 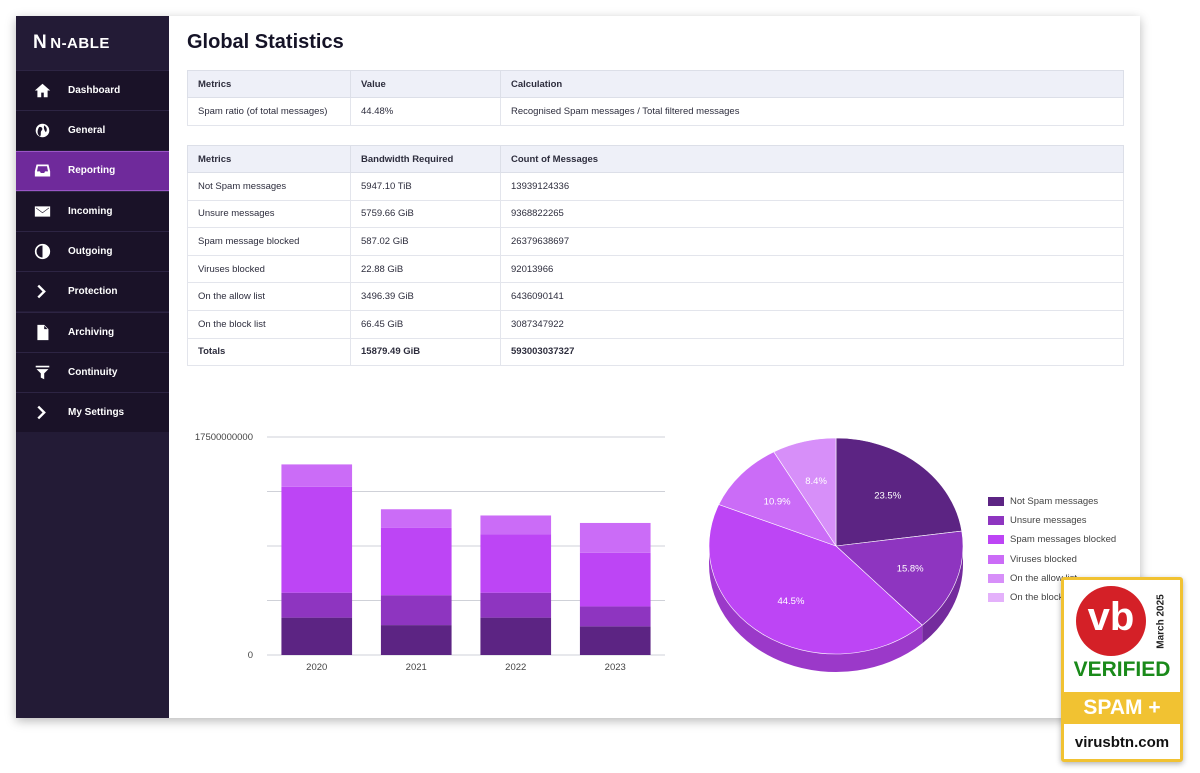 I want to click on sidebar-item-dashboard: Dashboard, so click(x=92, y=90).